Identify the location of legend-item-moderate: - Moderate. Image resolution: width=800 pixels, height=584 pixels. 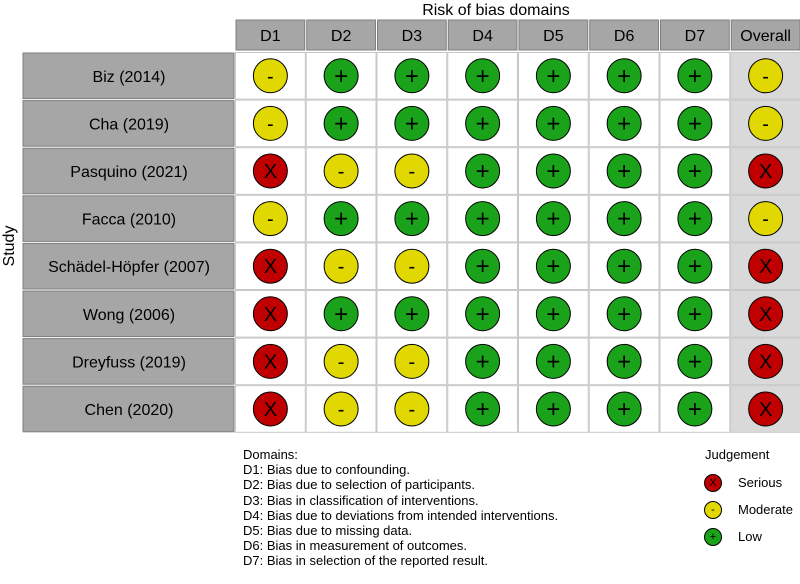
(752, 511).